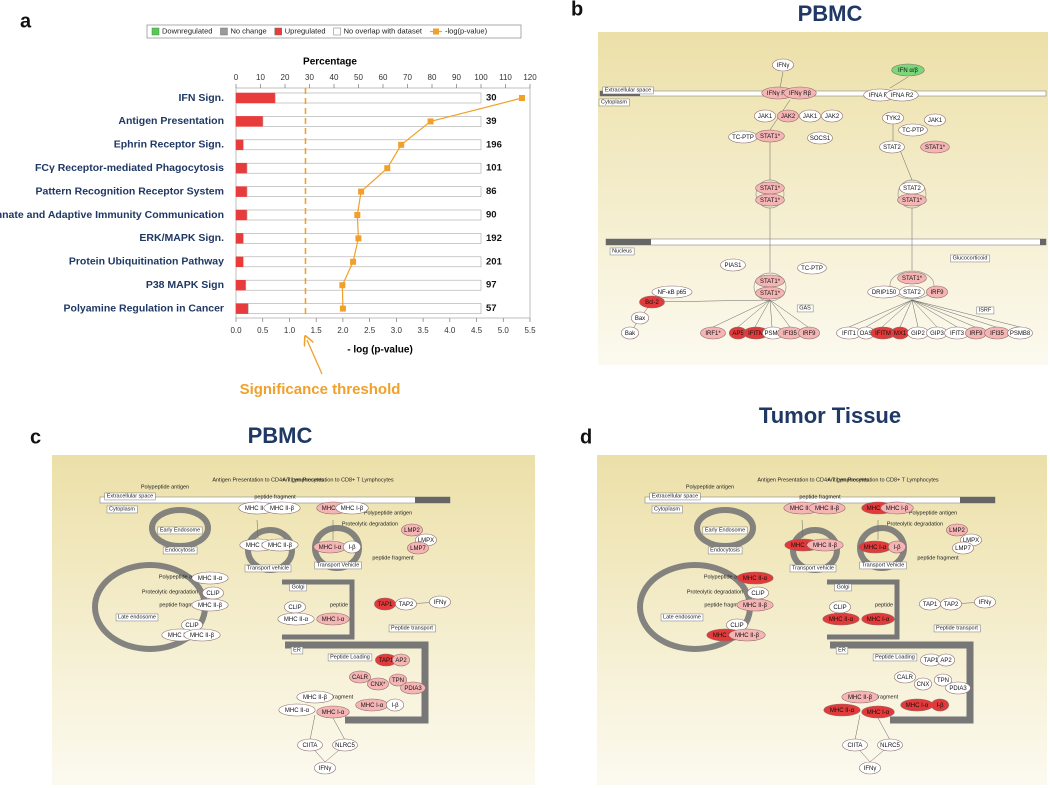 The height and width of the screenshot is (788, 1050). I want to click on x-tick-label: 3.0, so click(397, 330).